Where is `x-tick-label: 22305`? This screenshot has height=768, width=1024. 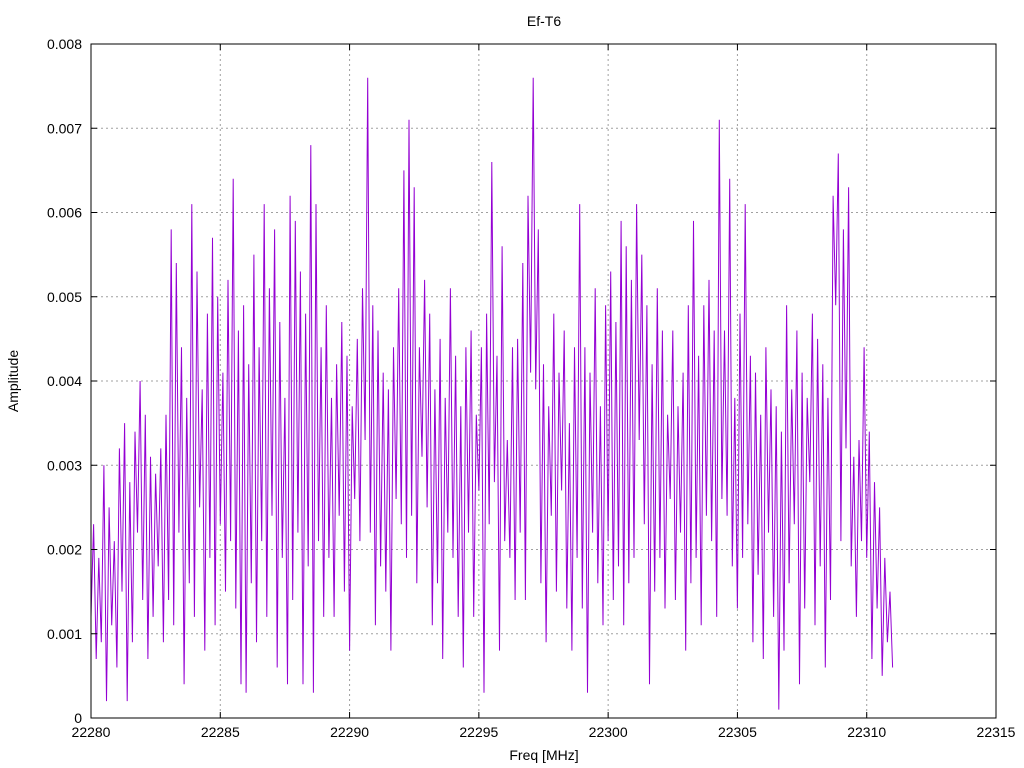 x-tick-label: 22305 is located at coordinates (737, 732).